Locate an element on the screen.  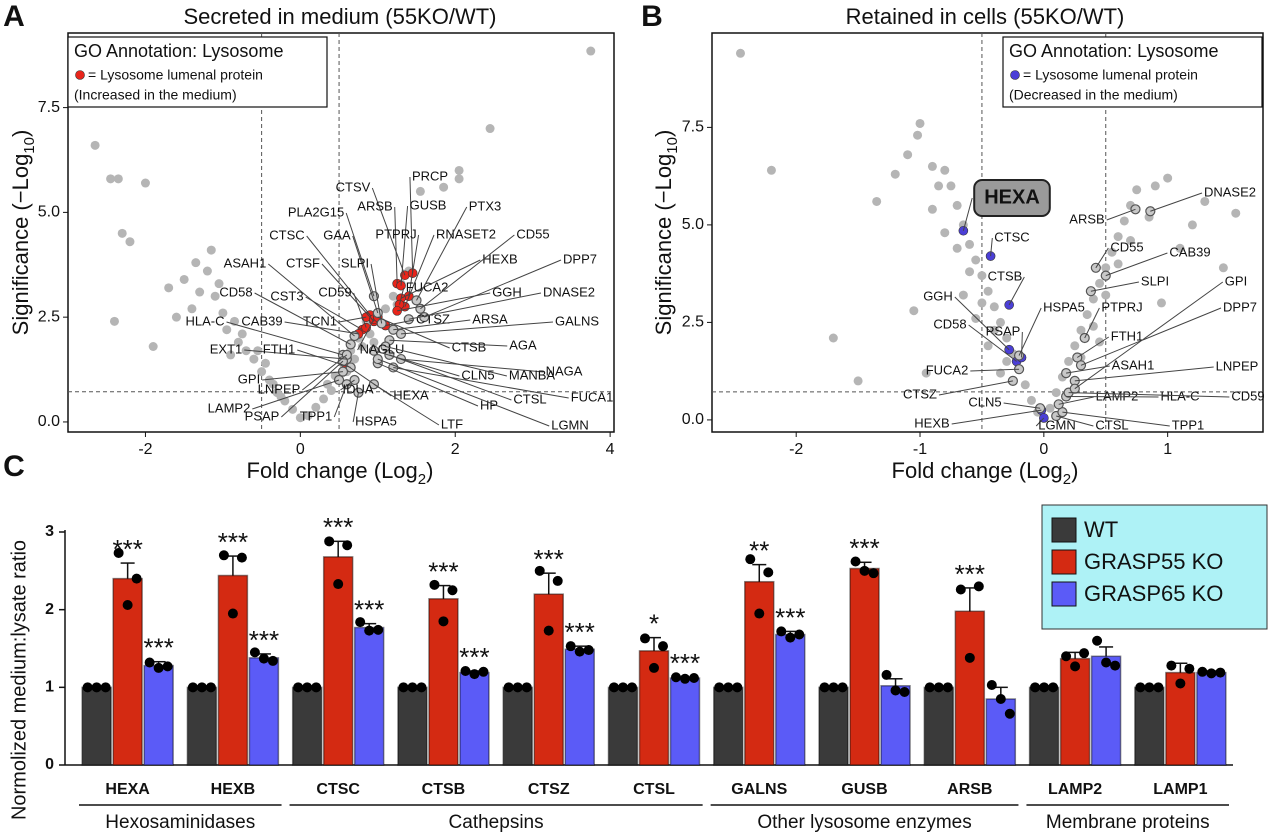
chart-title: Retained in cells (55KO/WT) is located at coordinates (985, 16).